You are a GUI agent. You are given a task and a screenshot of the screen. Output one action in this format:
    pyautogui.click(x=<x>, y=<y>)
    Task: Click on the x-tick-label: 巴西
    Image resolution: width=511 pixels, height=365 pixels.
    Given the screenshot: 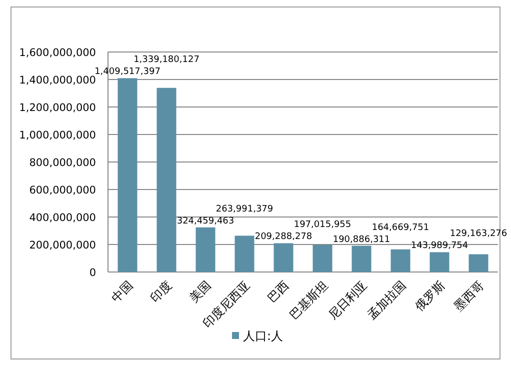 What is the action you would take?
    pyautogui.click(x=278, y=292)
    